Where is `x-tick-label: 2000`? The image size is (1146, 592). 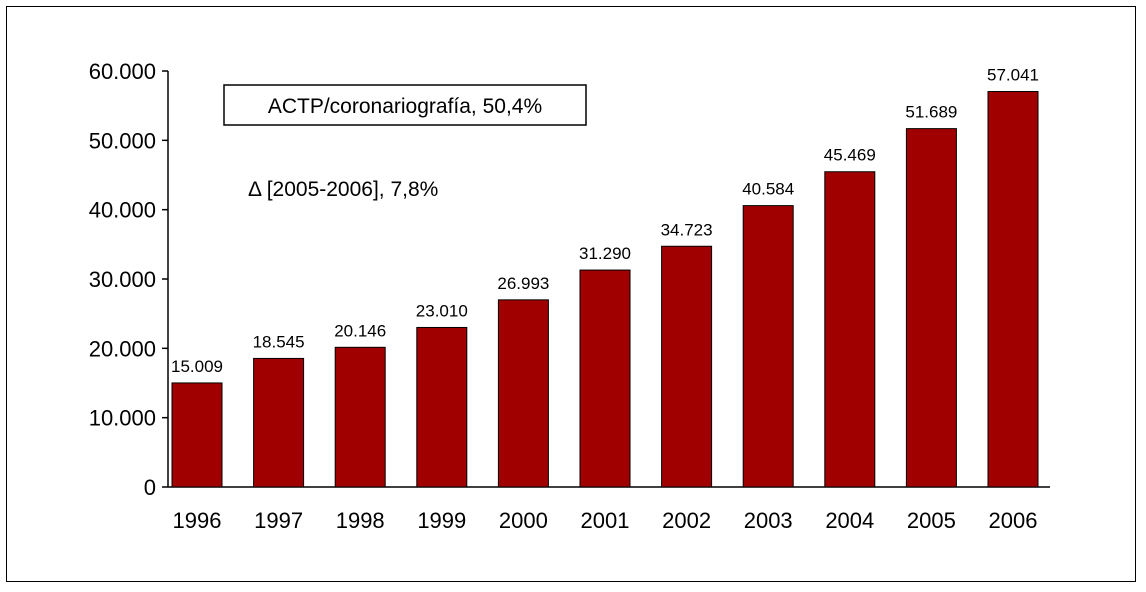
x-tick-label: 2000 is located at coordinates (523, 520).